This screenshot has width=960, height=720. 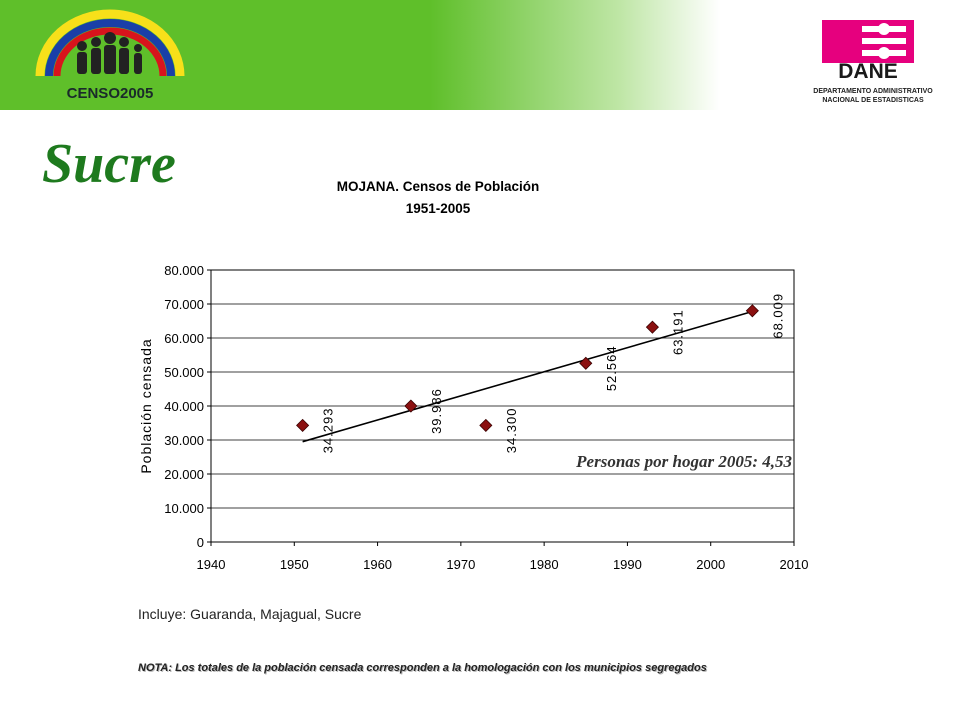 What do you see at coordinates (184, 474) in the screenshot?
I see `y-tick-label: 20.000` at bounding box center [184, 474].